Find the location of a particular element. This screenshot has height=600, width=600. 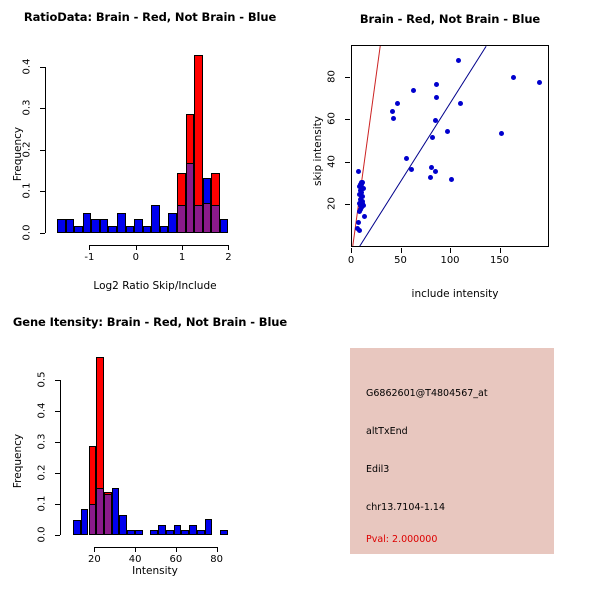

intensity-scatter-frame is located at coordinates (450, 146).